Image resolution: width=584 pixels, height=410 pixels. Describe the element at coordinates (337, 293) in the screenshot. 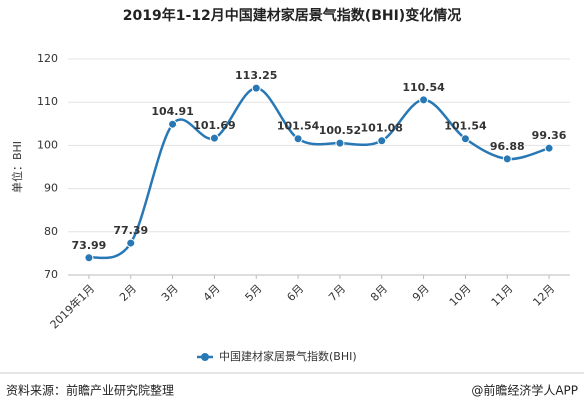

I see `x-tick-label: 7月` at that location.